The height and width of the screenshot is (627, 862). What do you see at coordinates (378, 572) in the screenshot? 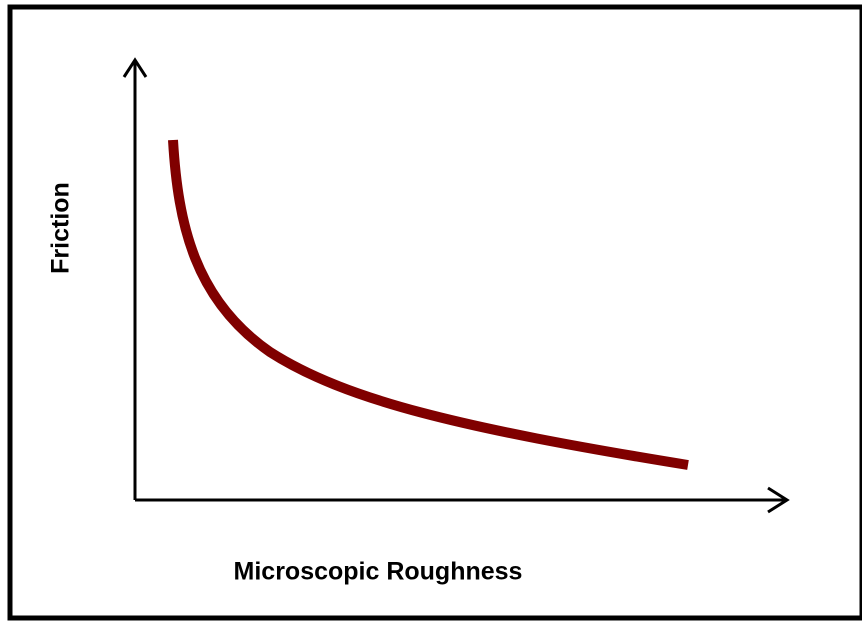
I see `x-axis-label: Microscopic Roughness` at bounding box center [378, 572].